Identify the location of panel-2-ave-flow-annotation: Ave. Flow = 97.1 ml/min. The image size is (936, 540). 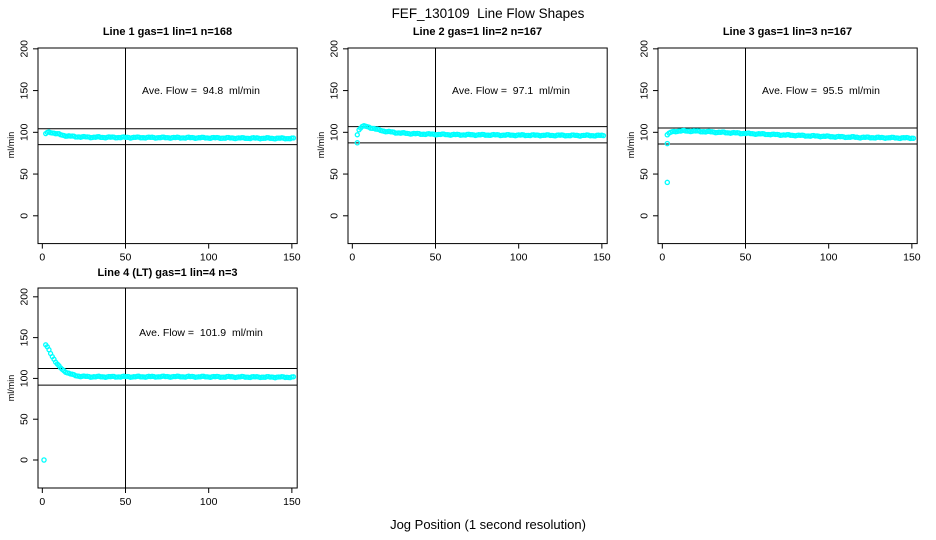
(511, 91).